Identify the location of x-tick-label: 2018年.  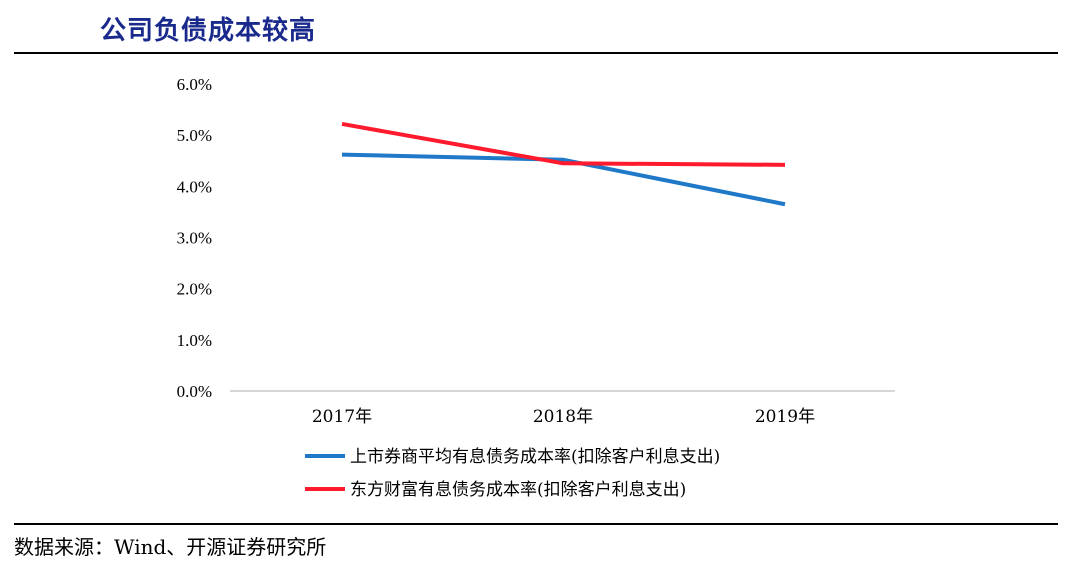
(563, 417).